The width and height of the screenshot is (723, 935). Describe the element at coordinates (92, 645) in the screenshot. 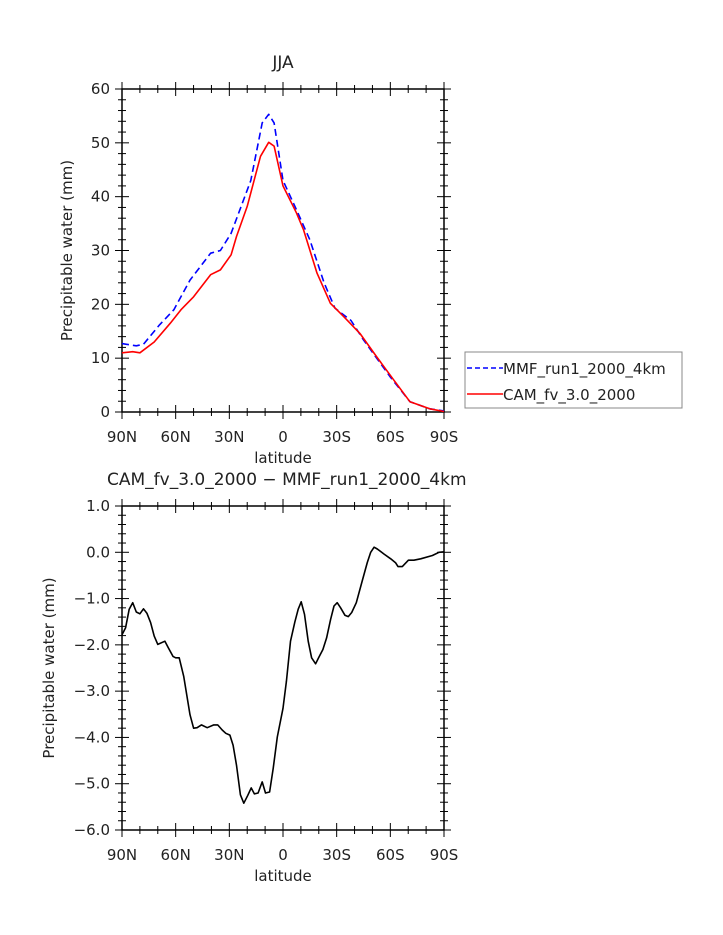

I see `y-tick-label: −2.0` at that location.